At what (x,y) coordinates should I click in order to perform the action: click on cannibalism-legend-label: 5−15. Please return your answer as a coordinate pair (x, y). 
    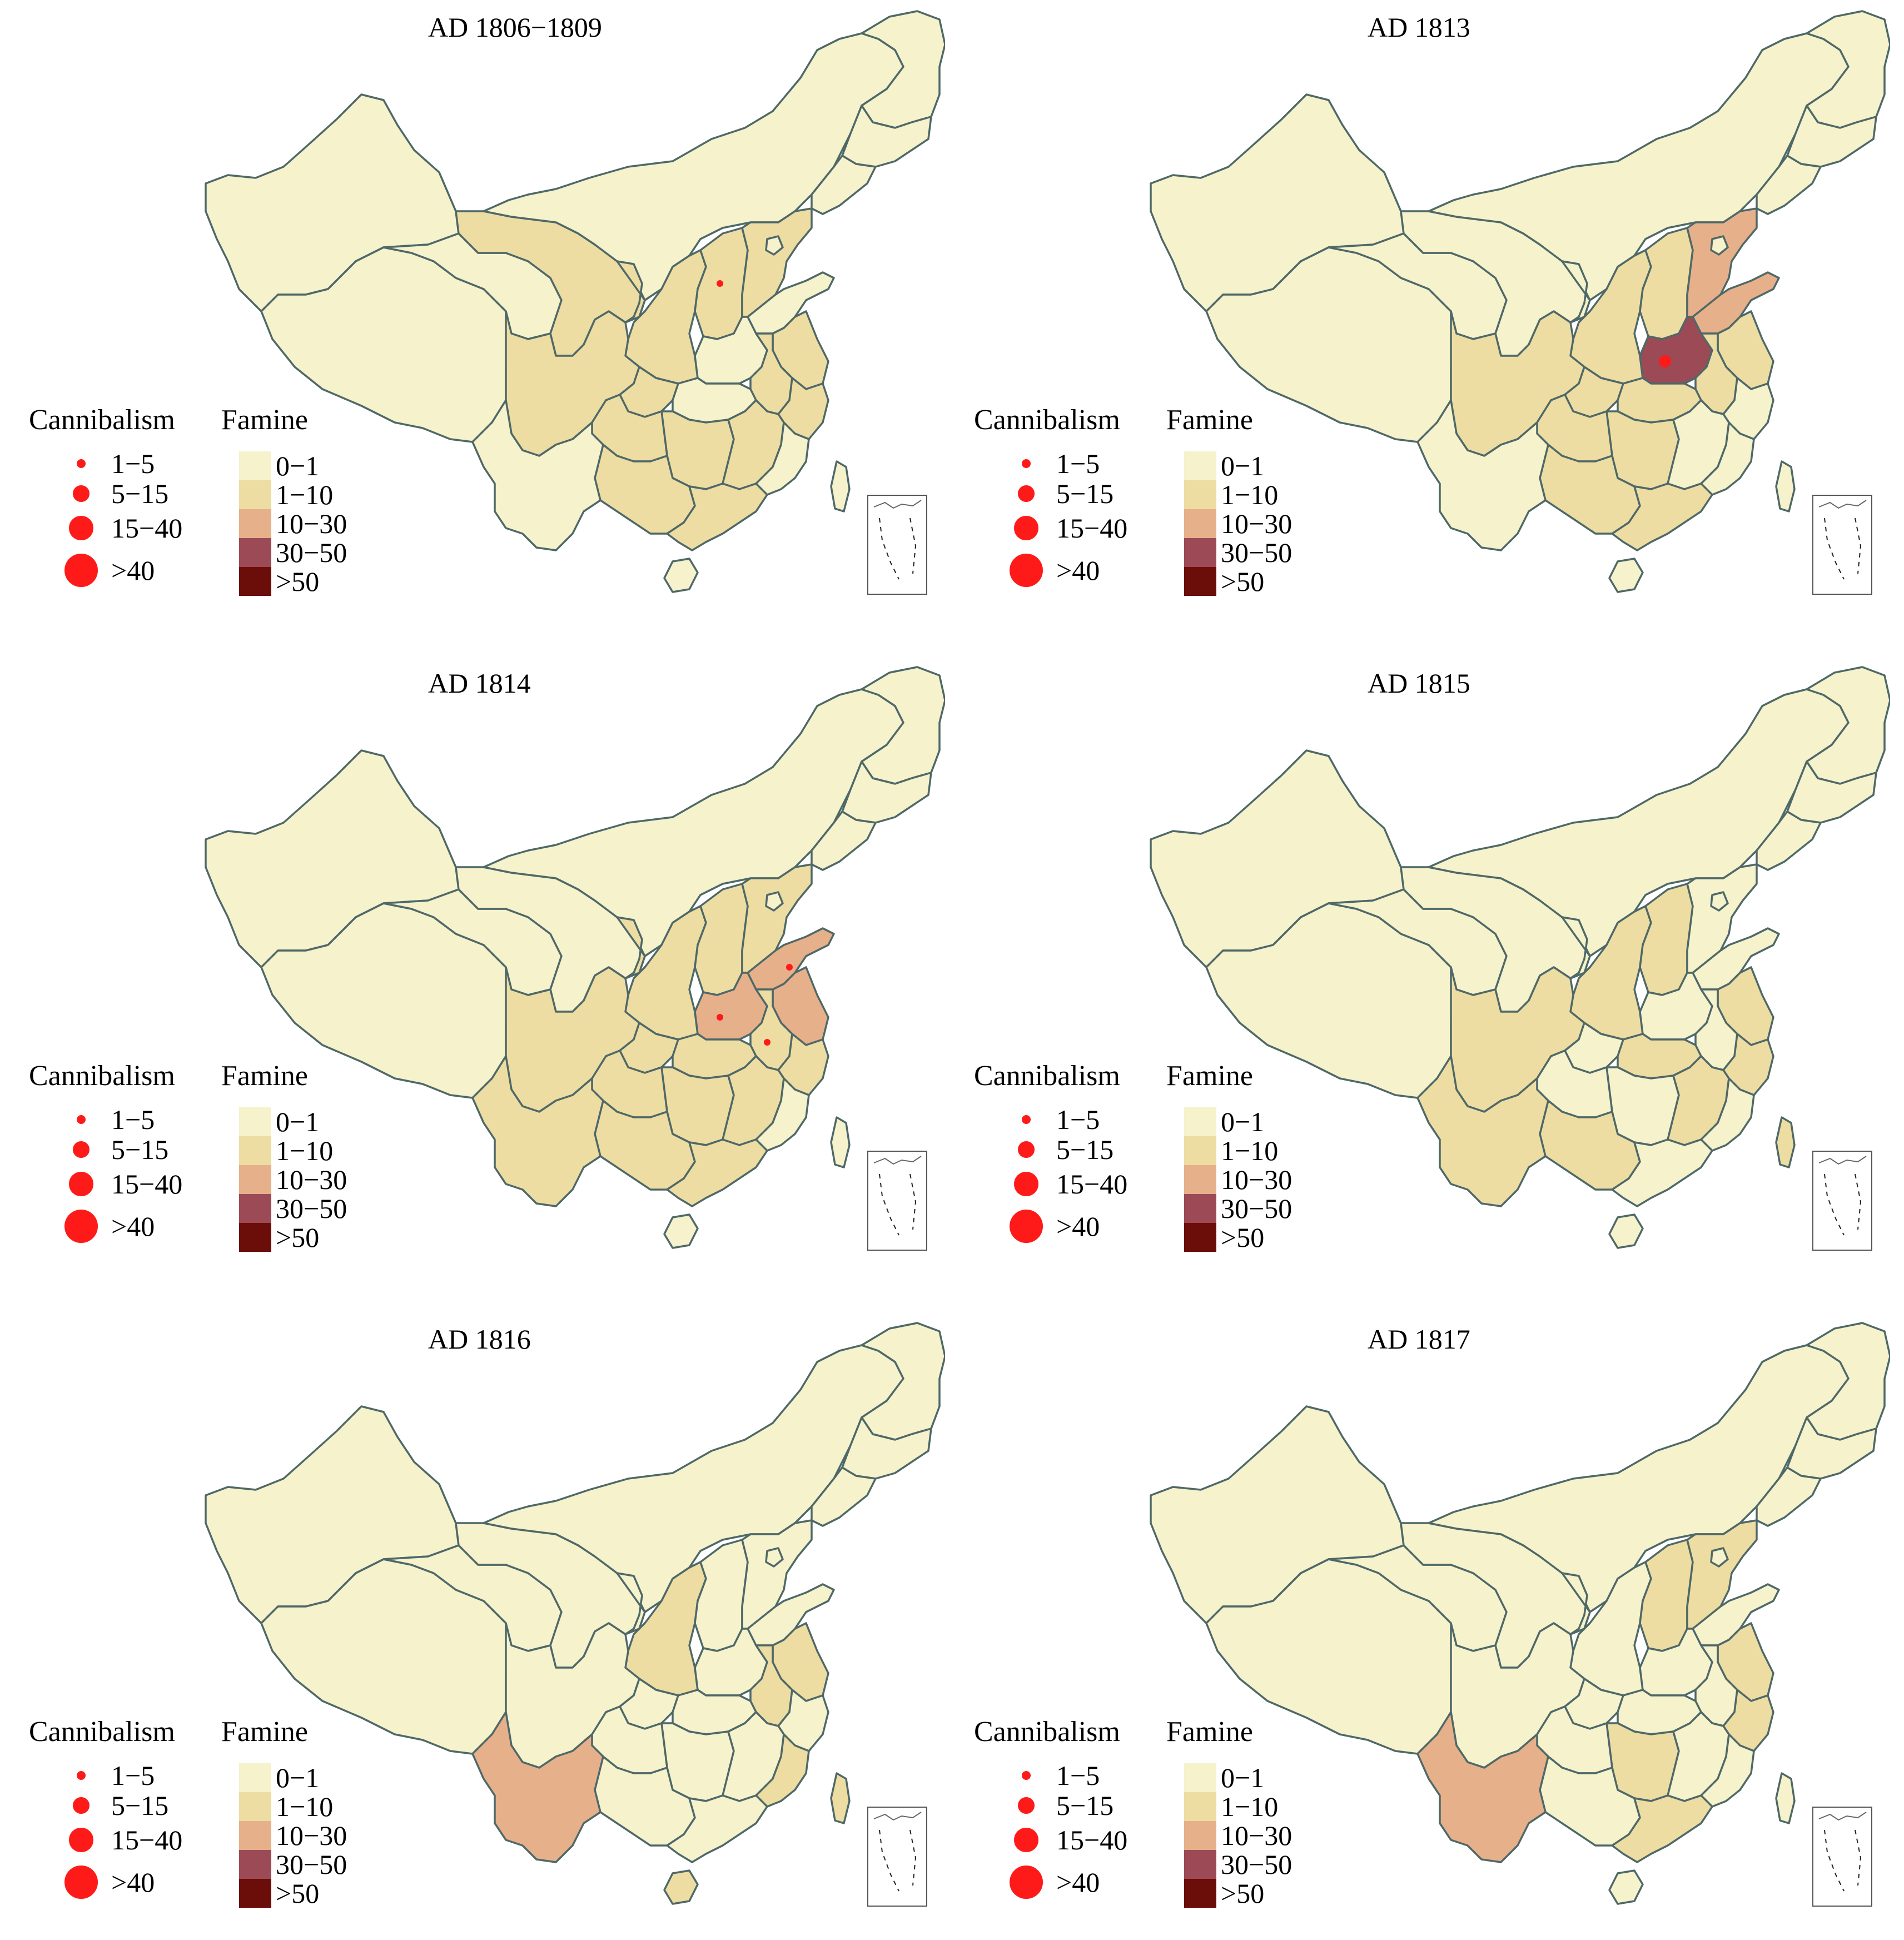
    Looking at the image, I should click on (1085, 493).